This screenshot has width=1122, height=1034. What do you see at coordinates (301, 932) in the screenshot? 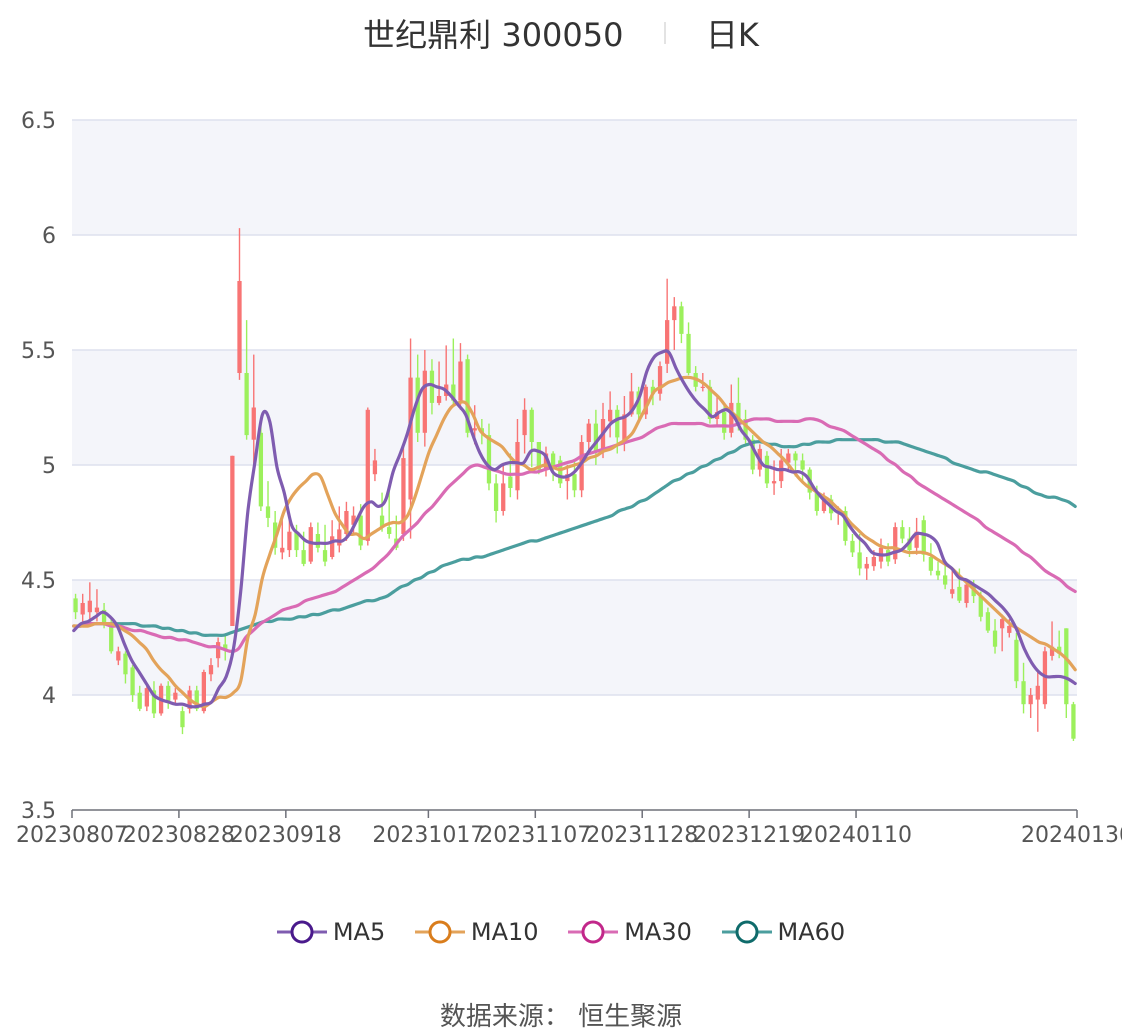
I see `legend-ma5-marker-icon` at bounding box center [301, 932].